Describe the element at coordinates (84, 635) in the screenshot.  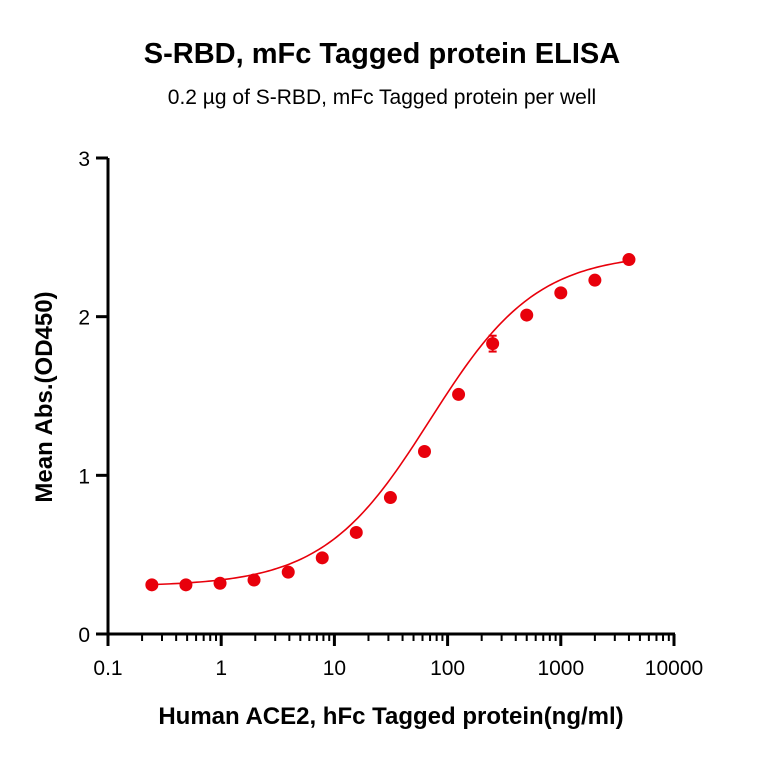
I see `y-tick-label: 0` at that location.